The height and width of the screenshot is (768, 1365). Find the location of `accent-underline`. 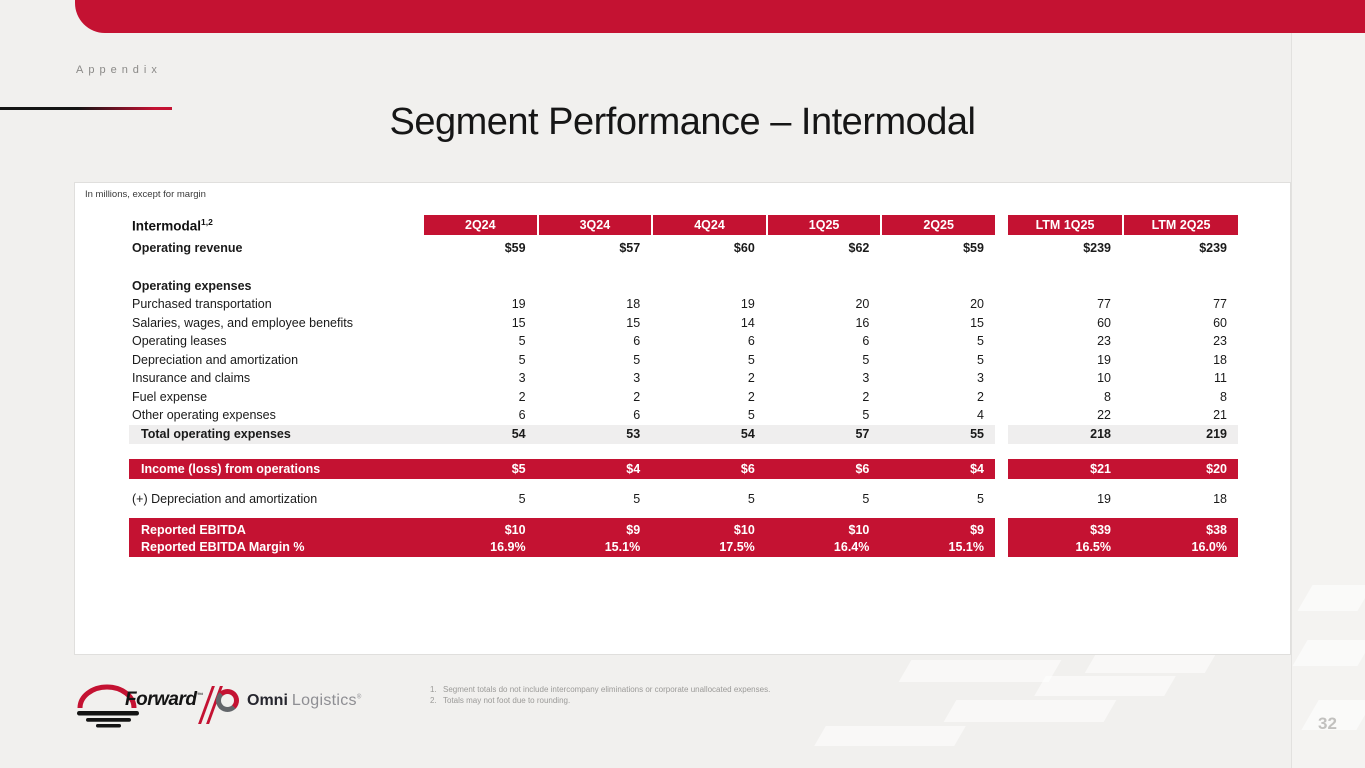

accent-underline is located at coordinates (86, 108).